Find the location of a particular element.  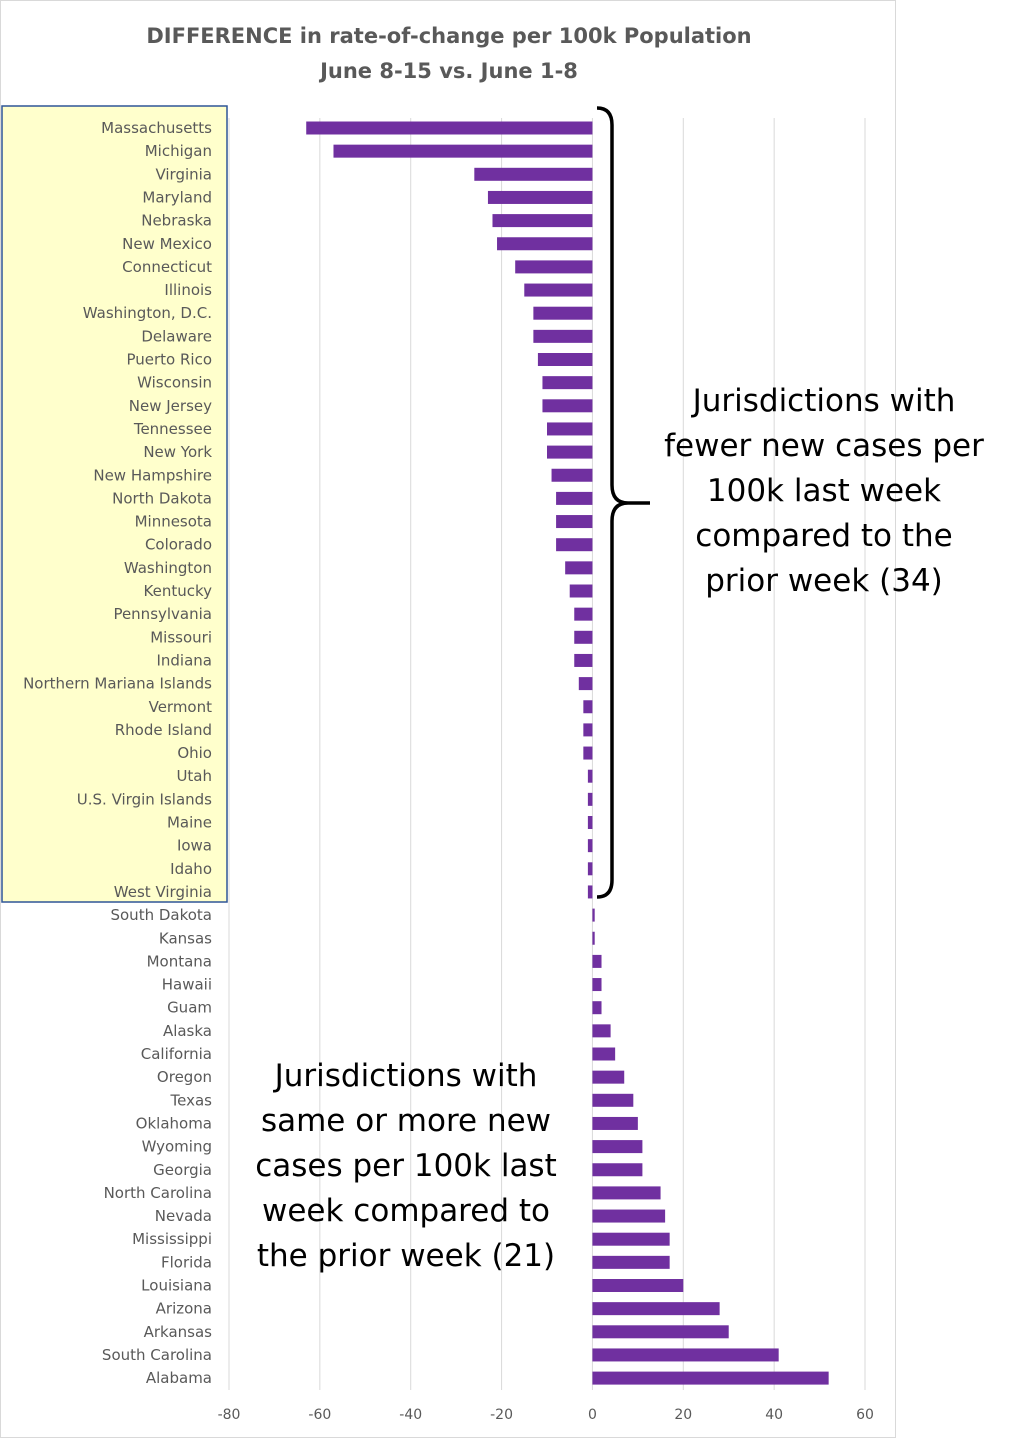

category-label: Idaho is located at coordinates (191, 869).